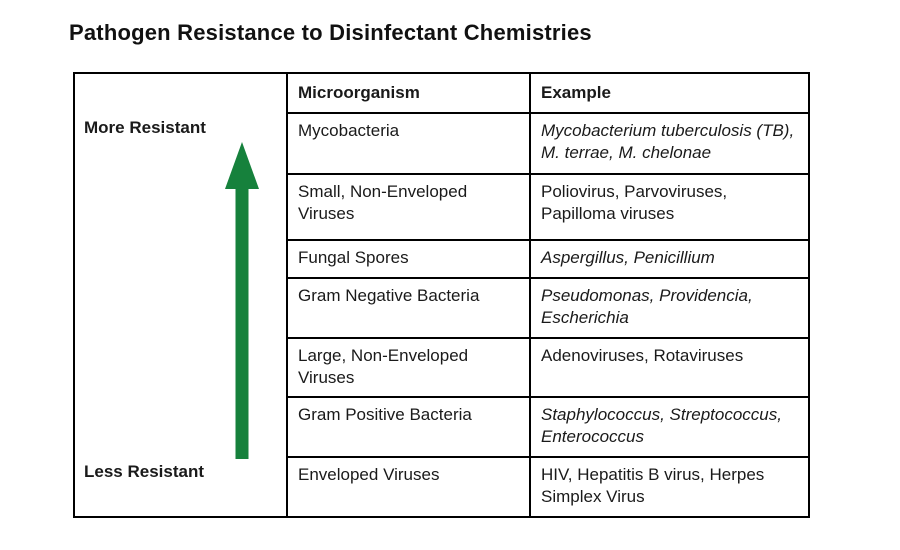  What do you see at coordinates (408, 426) in the screenshot?
I see `table-row-microorganism: Gram Positive Bacteria` at bounding box center [408, 426].